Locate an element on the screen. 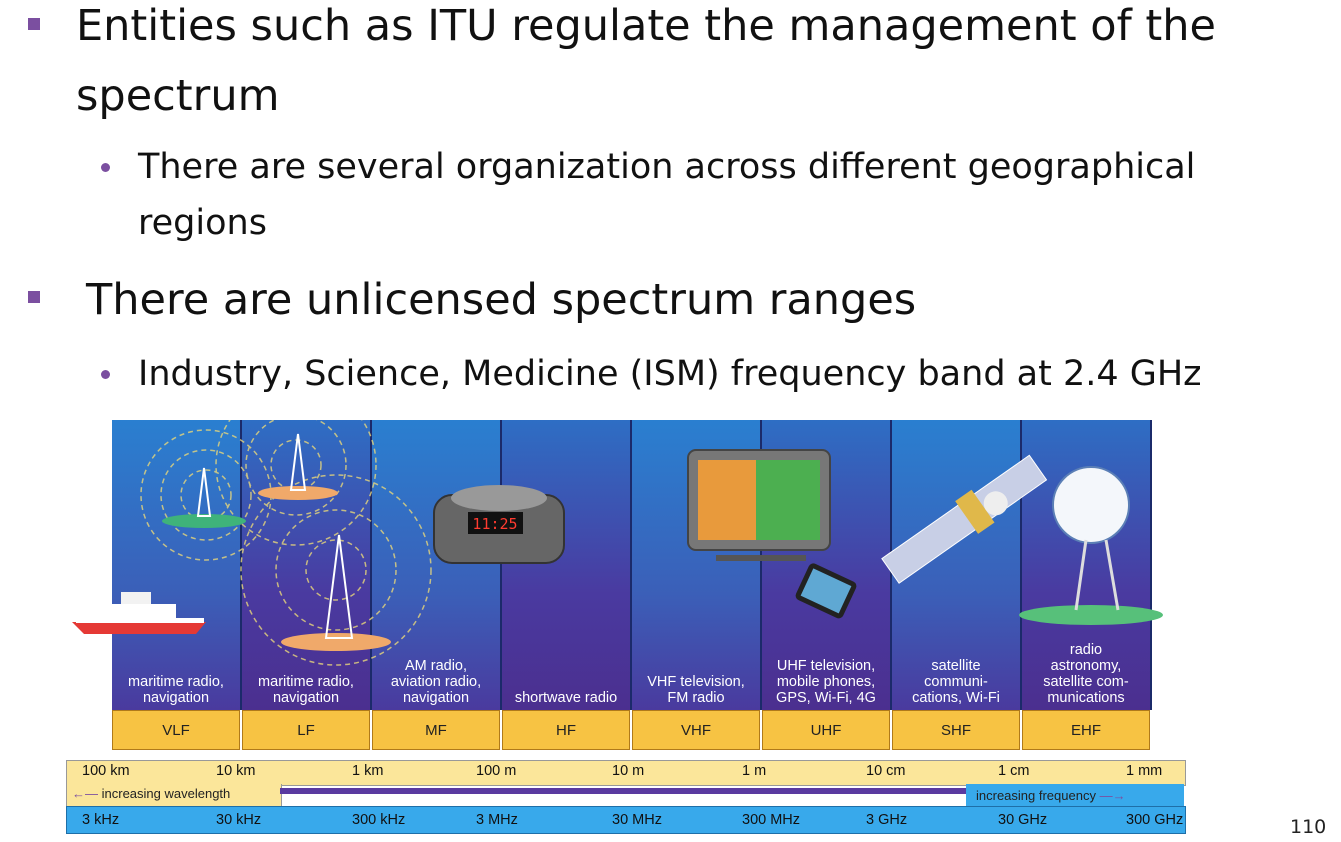  frequencie-tick: 3 MHz is located at coordinates (497, 820).